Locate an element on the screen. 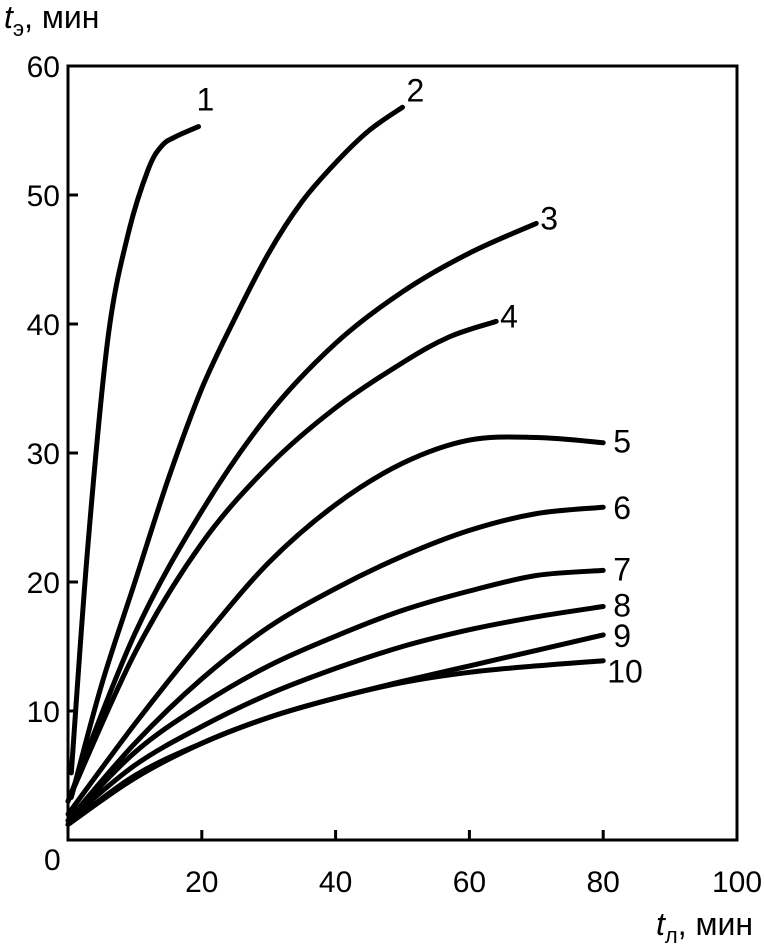  curve-label-10: 10 is located at coordinates (625, 672).